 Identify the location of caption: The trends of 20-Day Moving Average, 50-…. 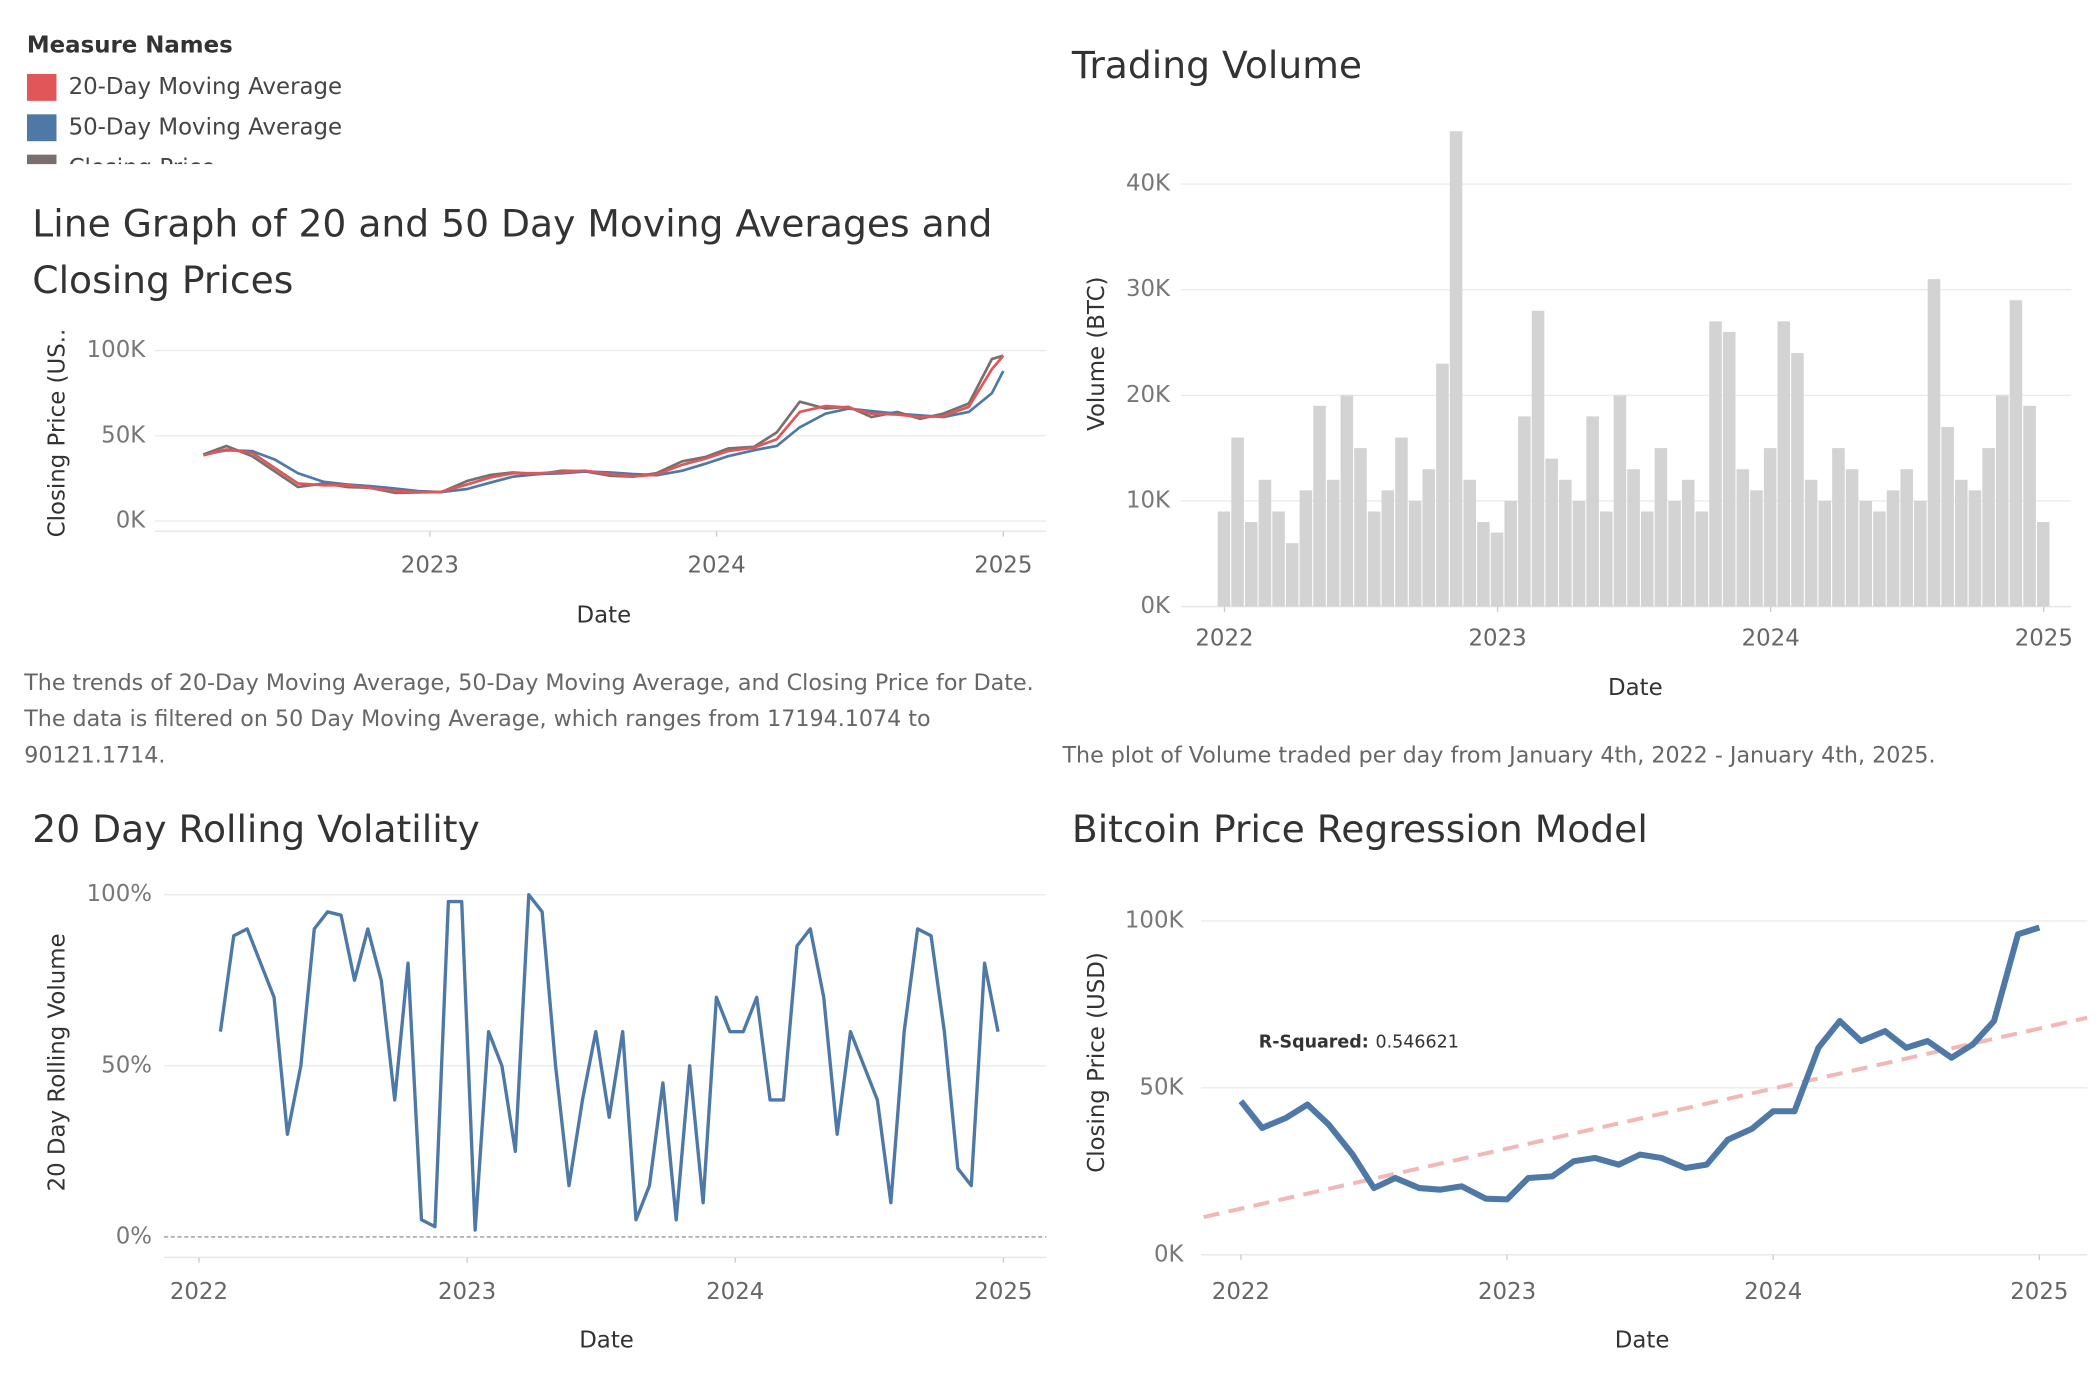
(529, 718).